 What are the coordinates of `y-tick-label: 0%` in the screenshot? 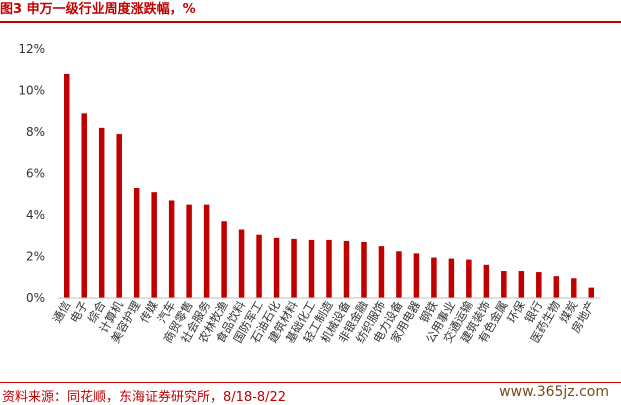 It's located at (35, 298).